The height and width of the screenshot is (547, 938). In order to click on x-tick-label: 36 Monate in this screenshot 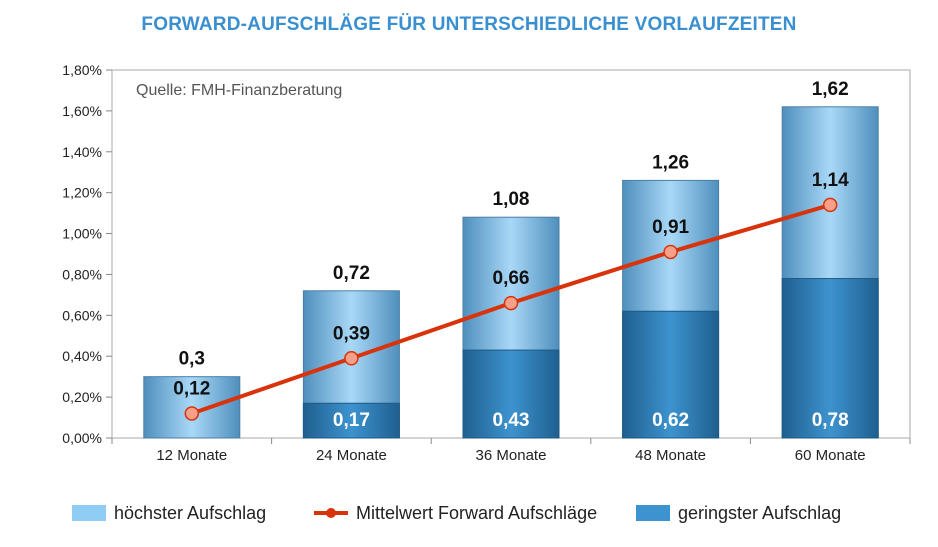, I will do `click(511, 455)`.